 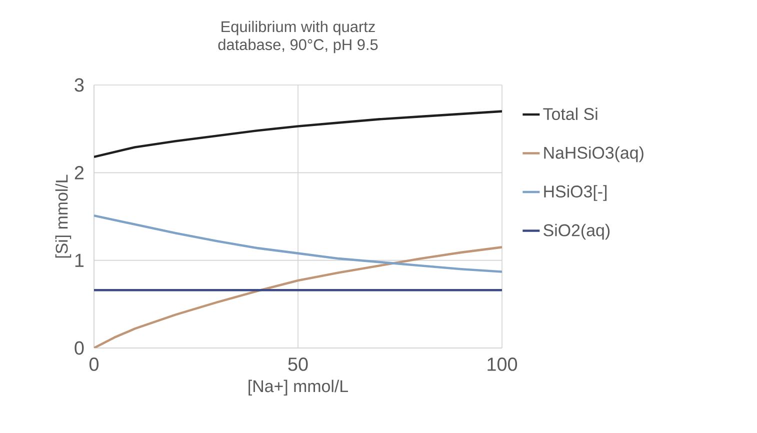 I want to click on chart-subtitle: database, 90°C, pH 9.5, so click(x=298, y=46).